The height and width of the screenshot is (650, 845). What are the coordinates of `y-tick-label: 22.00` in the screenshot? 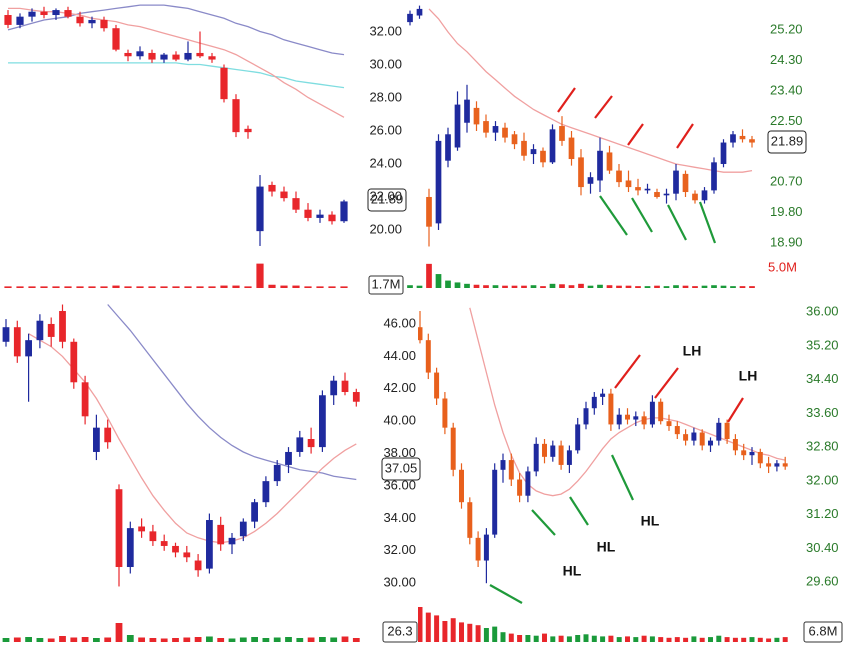 It's located at (385, 195).